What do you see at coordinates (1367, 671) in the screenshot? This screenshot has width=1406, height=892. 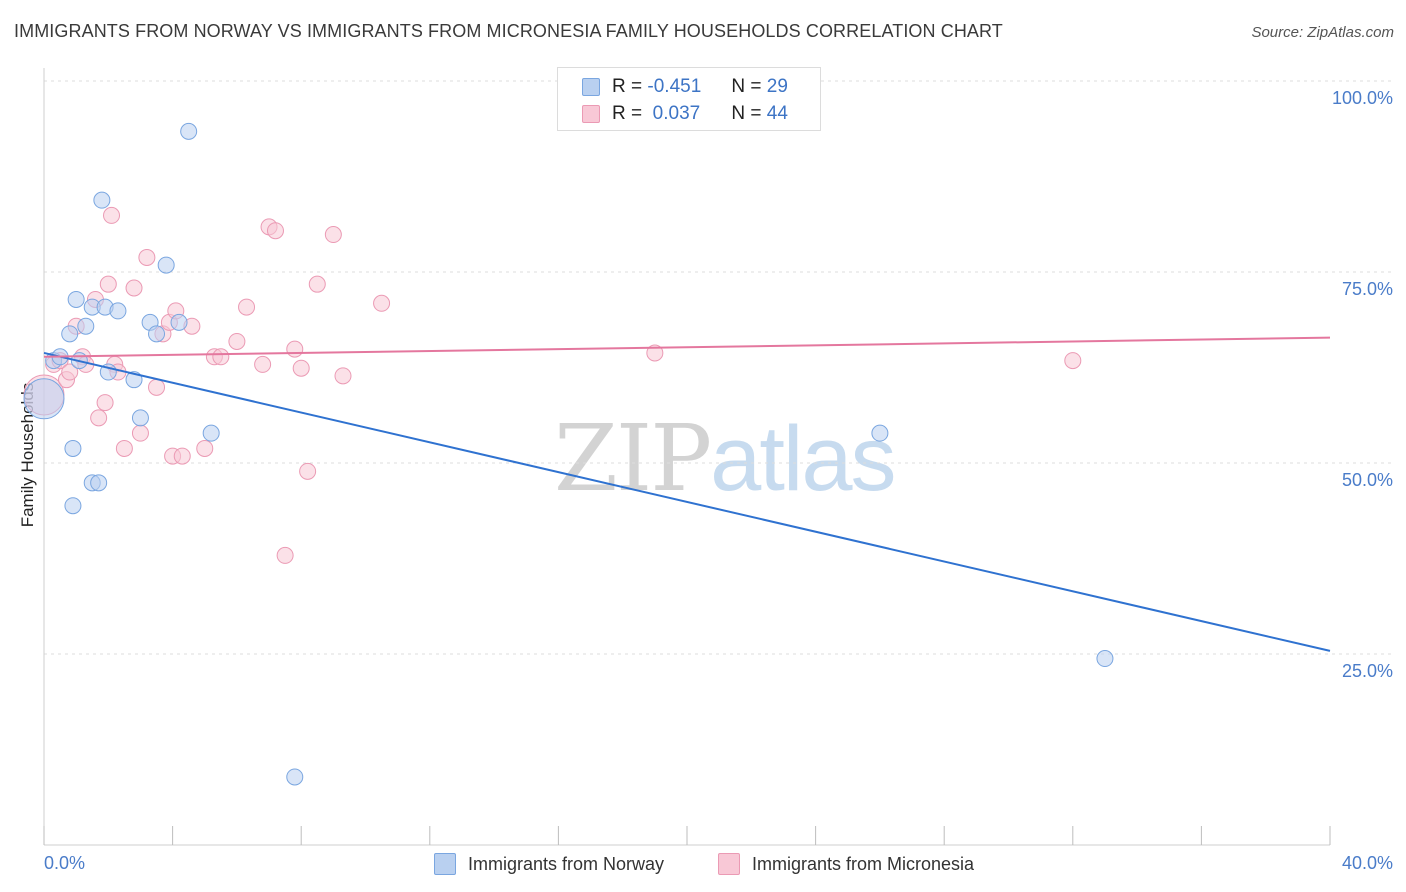 I see `y-tick-label: 25.0%` at bounding box center [1367, 671].